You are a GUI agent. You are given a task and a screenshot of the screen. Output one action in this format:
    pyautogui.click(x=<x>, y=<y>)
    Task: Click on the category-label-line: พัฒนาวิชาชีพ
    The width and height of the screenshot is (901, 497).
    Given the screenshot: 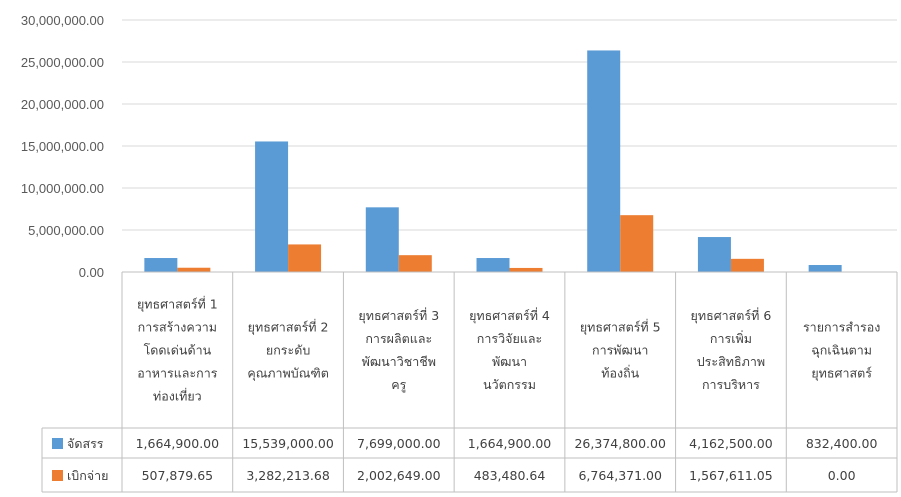 What is the action you would take?
    pyautogui.click(x=399, y=361)
    